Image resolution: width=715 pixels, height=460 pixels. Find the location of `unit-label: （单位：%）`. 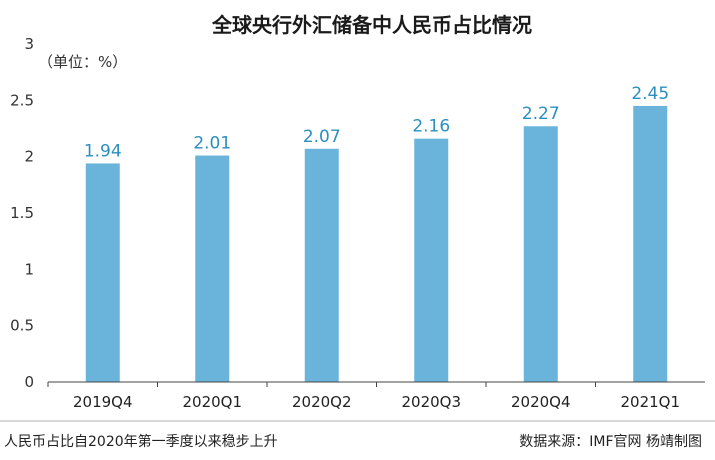

unit-label: （单位：%） is located at coordinates (82, 62).